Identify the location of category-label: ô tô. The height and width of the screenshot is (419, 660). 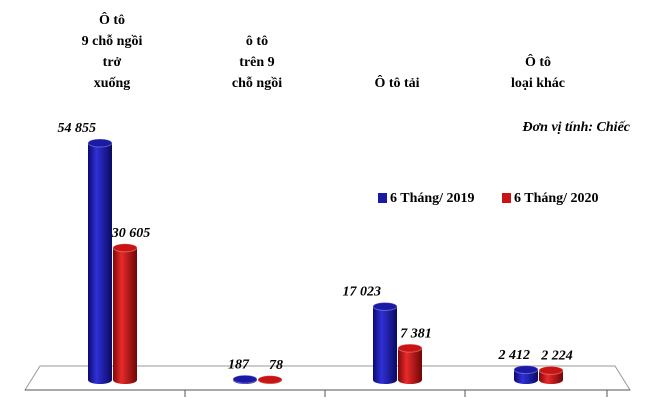
(257, 41).